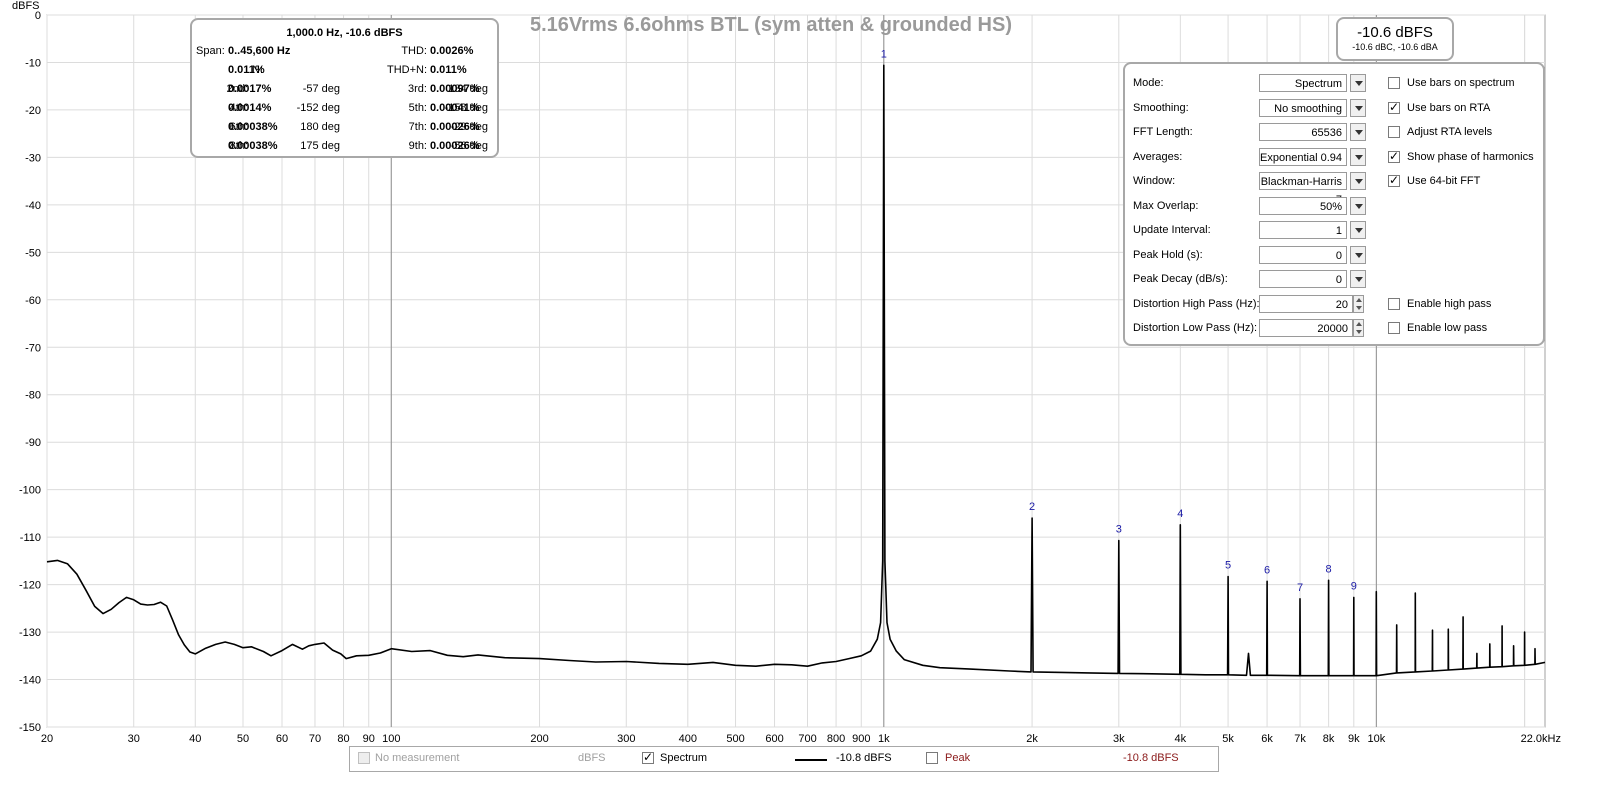  What do you see at coordinates (417, 89) in the screenshot?
I see `harmonic-label: 3rd:` at bounding box center [417, 89].